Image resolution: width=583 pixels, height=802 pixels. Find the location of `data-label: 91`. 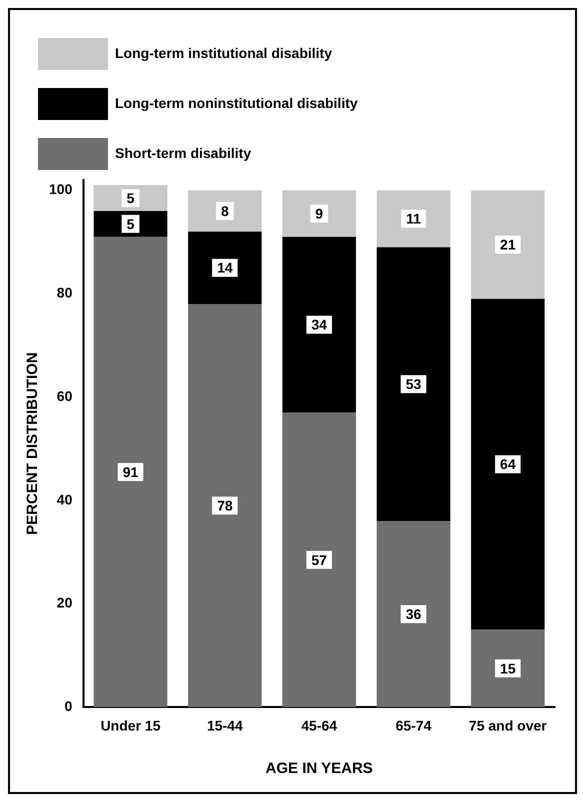

data-label: 91 is located at coordinates (130, 472).